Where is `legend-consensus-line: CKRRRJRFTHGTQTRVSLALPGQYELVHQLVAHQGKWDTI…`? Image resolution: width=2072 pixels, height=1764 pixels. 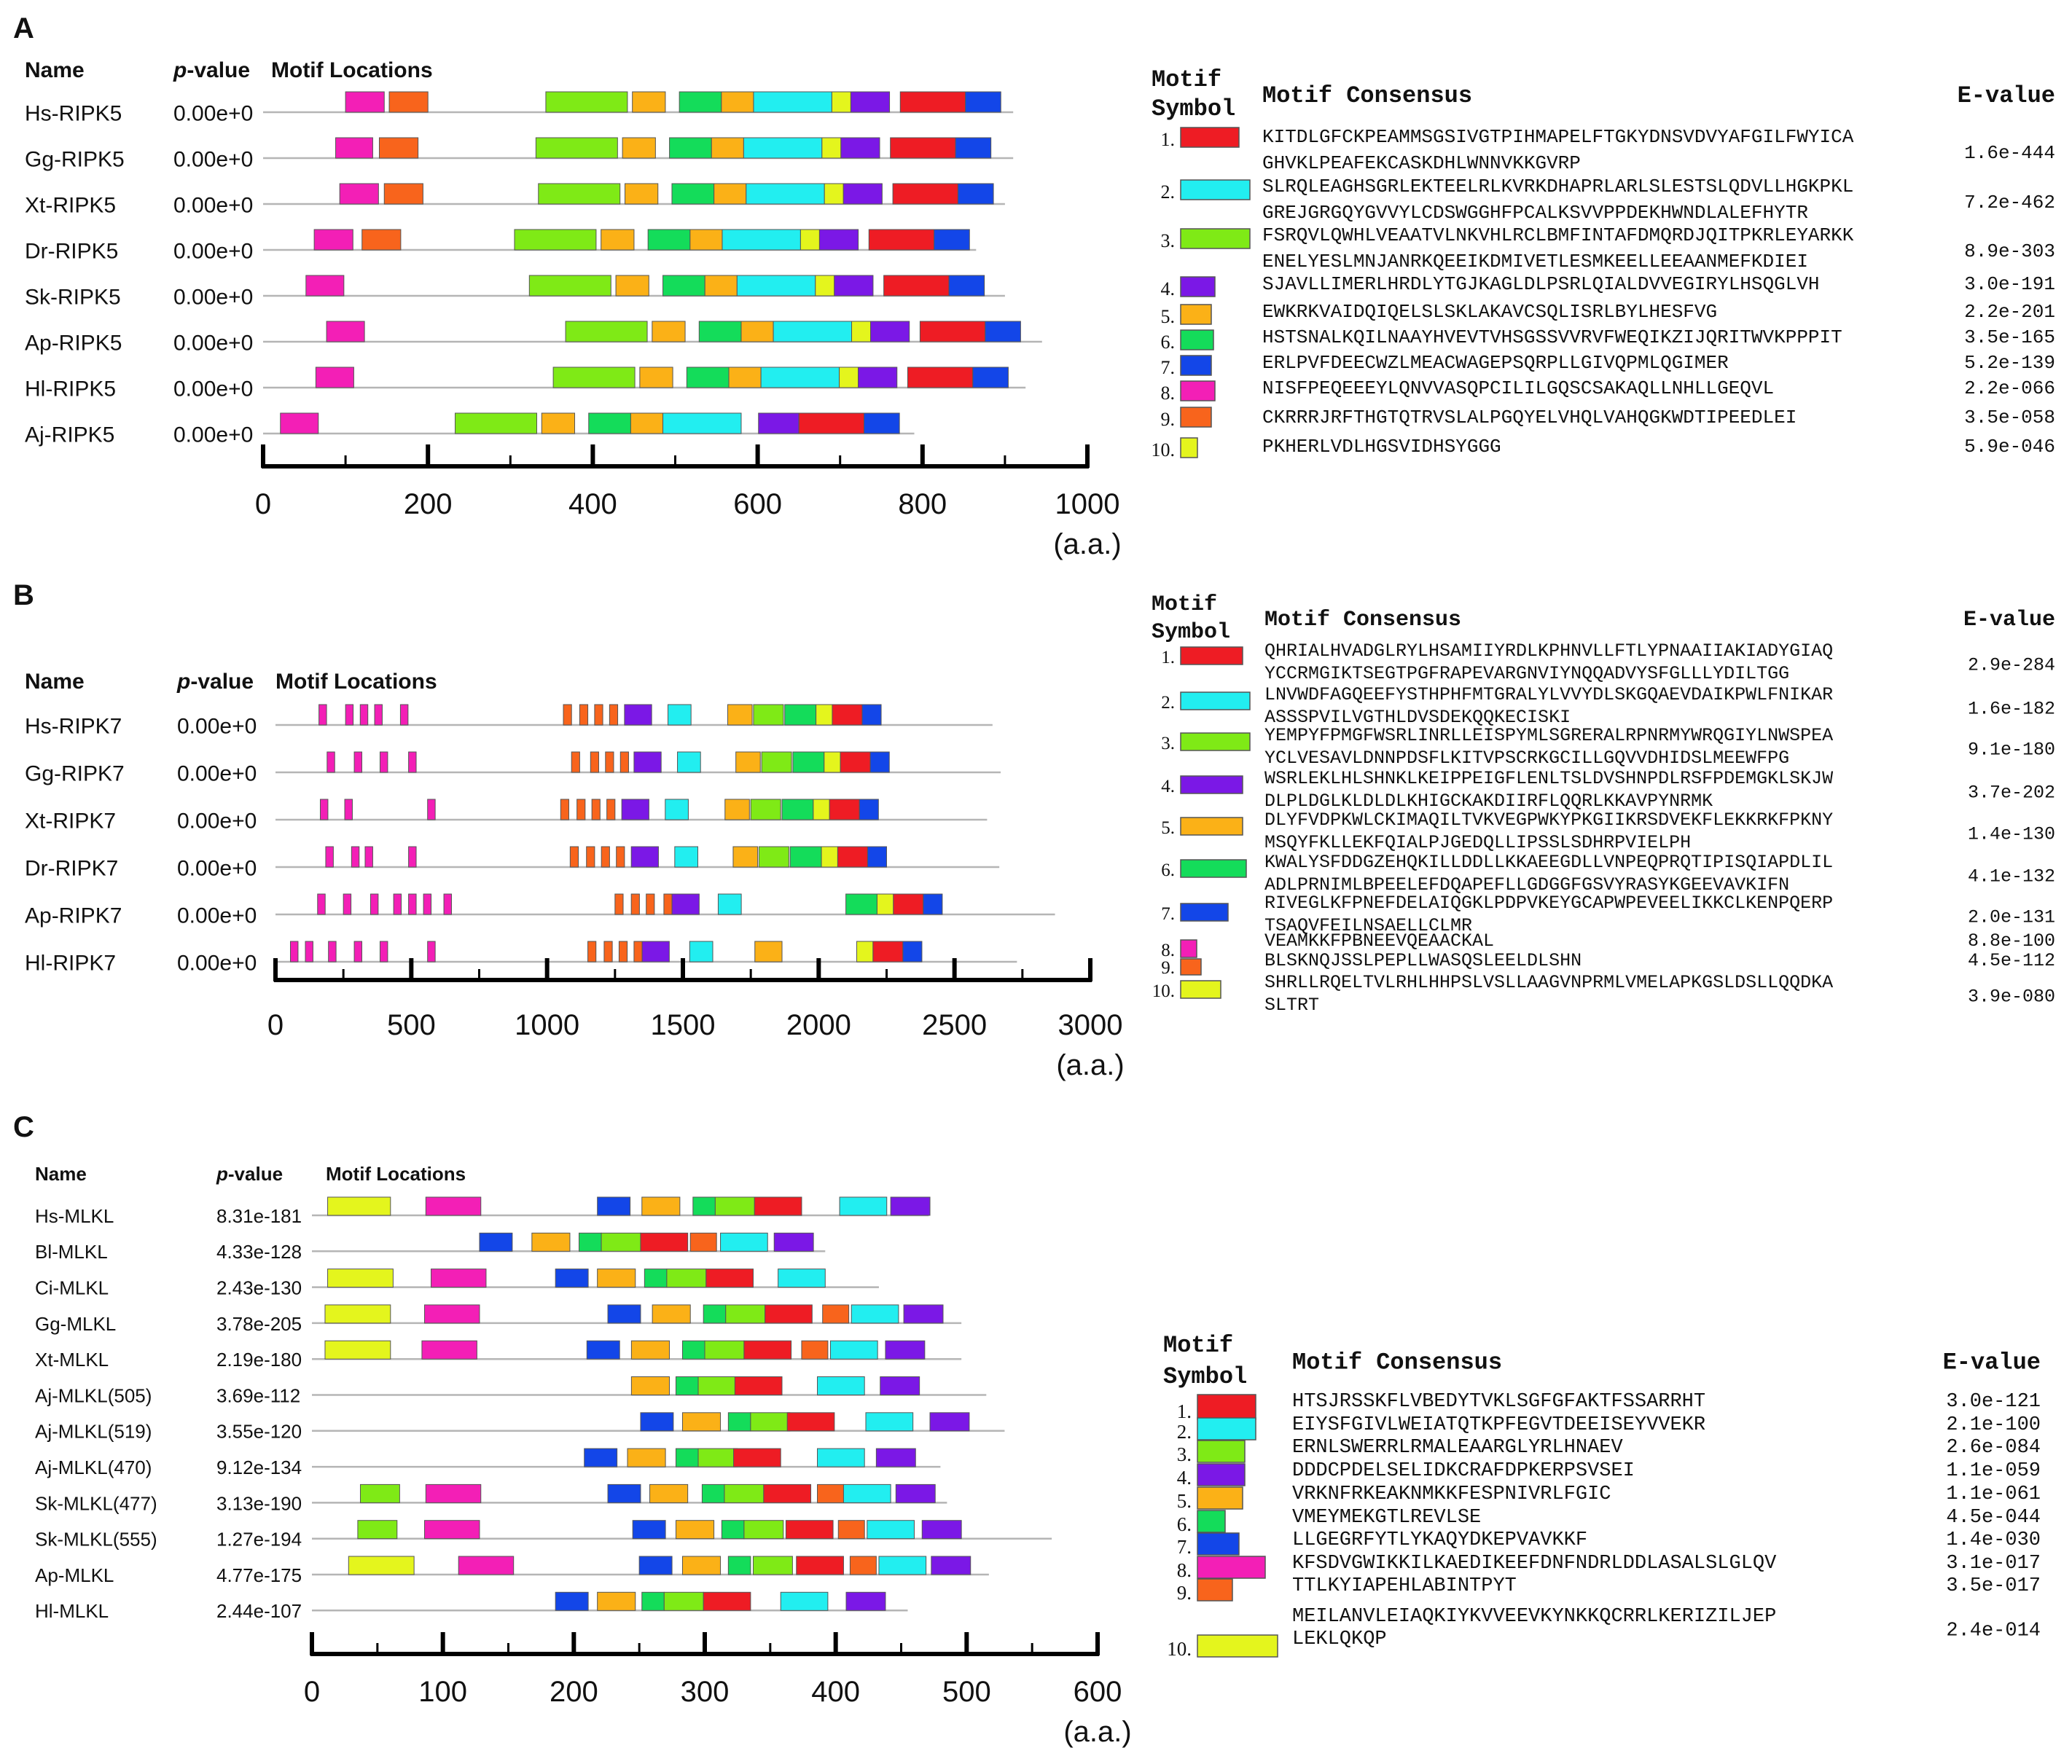
legend-consensus-line: CKRRRJRFTHGTQTRVSLALPGQYELVHQLVAHQGKWDTI… is located at coordinates (1529, 417).